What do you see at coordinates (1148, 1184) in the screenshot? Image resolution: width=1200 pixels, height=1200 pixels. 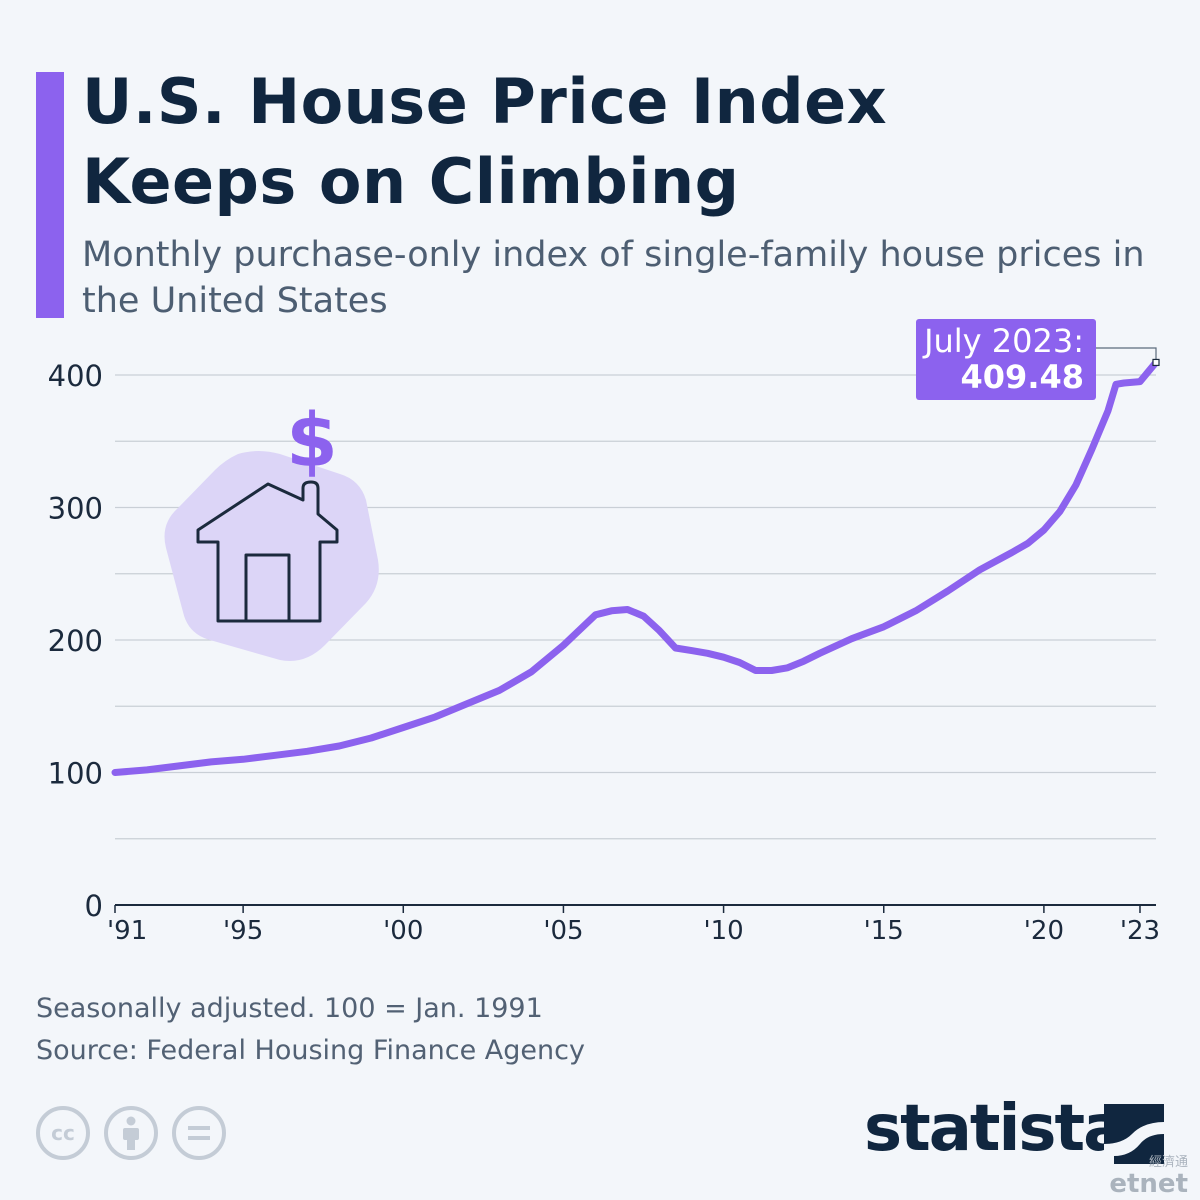 I see `watermark-etnet: etnet` at bounding box center [1148, 1184].